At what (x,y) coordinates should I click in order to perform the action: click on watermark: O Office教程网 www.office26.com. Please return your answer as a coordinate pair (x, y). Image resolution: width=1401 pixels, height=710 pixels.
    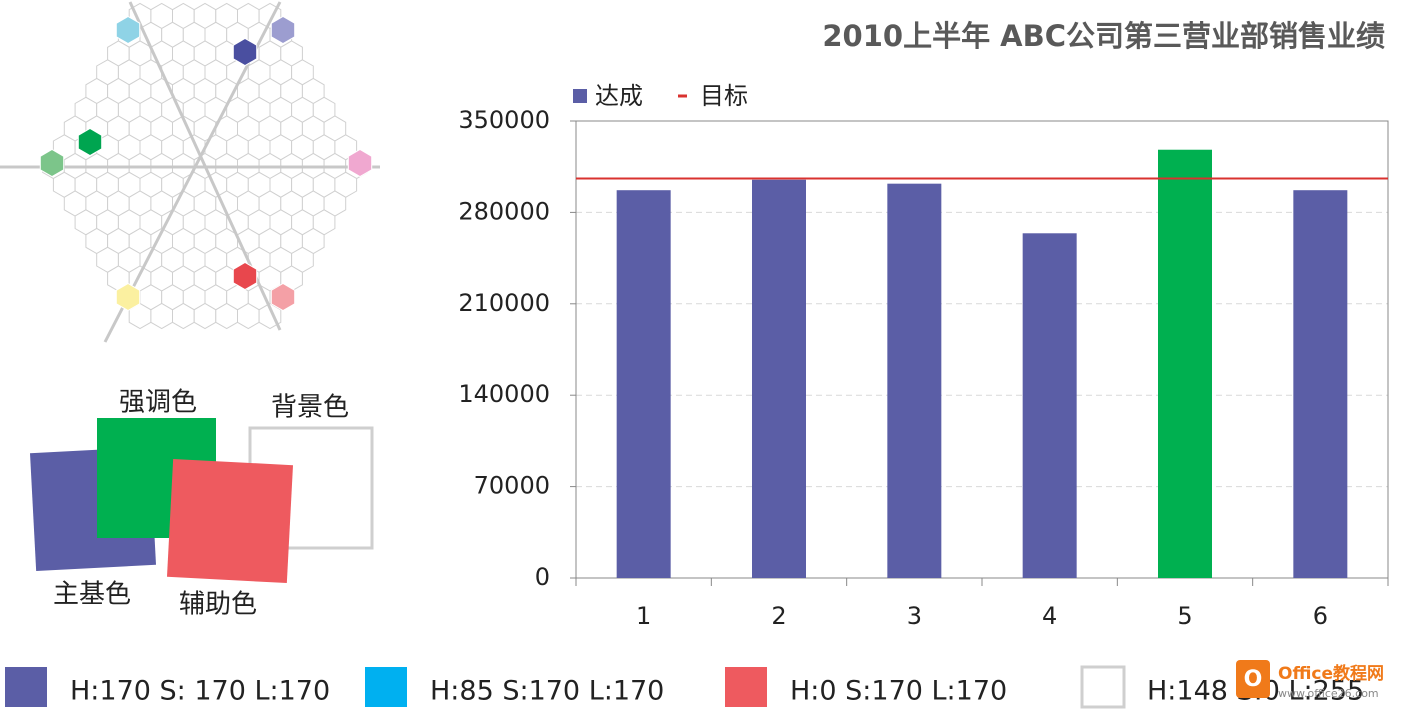
    Looking at the image, I should click on (1310, 680).